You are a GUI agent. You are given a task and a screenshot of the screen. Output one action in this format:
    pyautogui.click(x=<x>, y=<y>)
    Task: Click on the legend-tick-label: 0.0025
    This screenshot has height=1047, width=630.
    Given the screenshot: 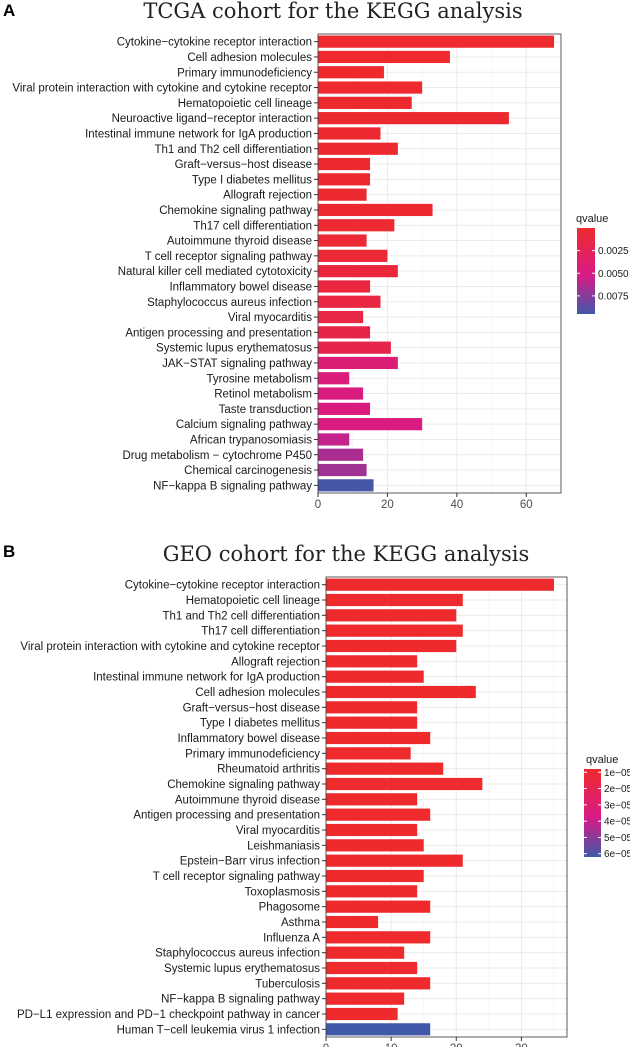 What is the action you would take?
    pyautogui.click(x=613, y=251)
    